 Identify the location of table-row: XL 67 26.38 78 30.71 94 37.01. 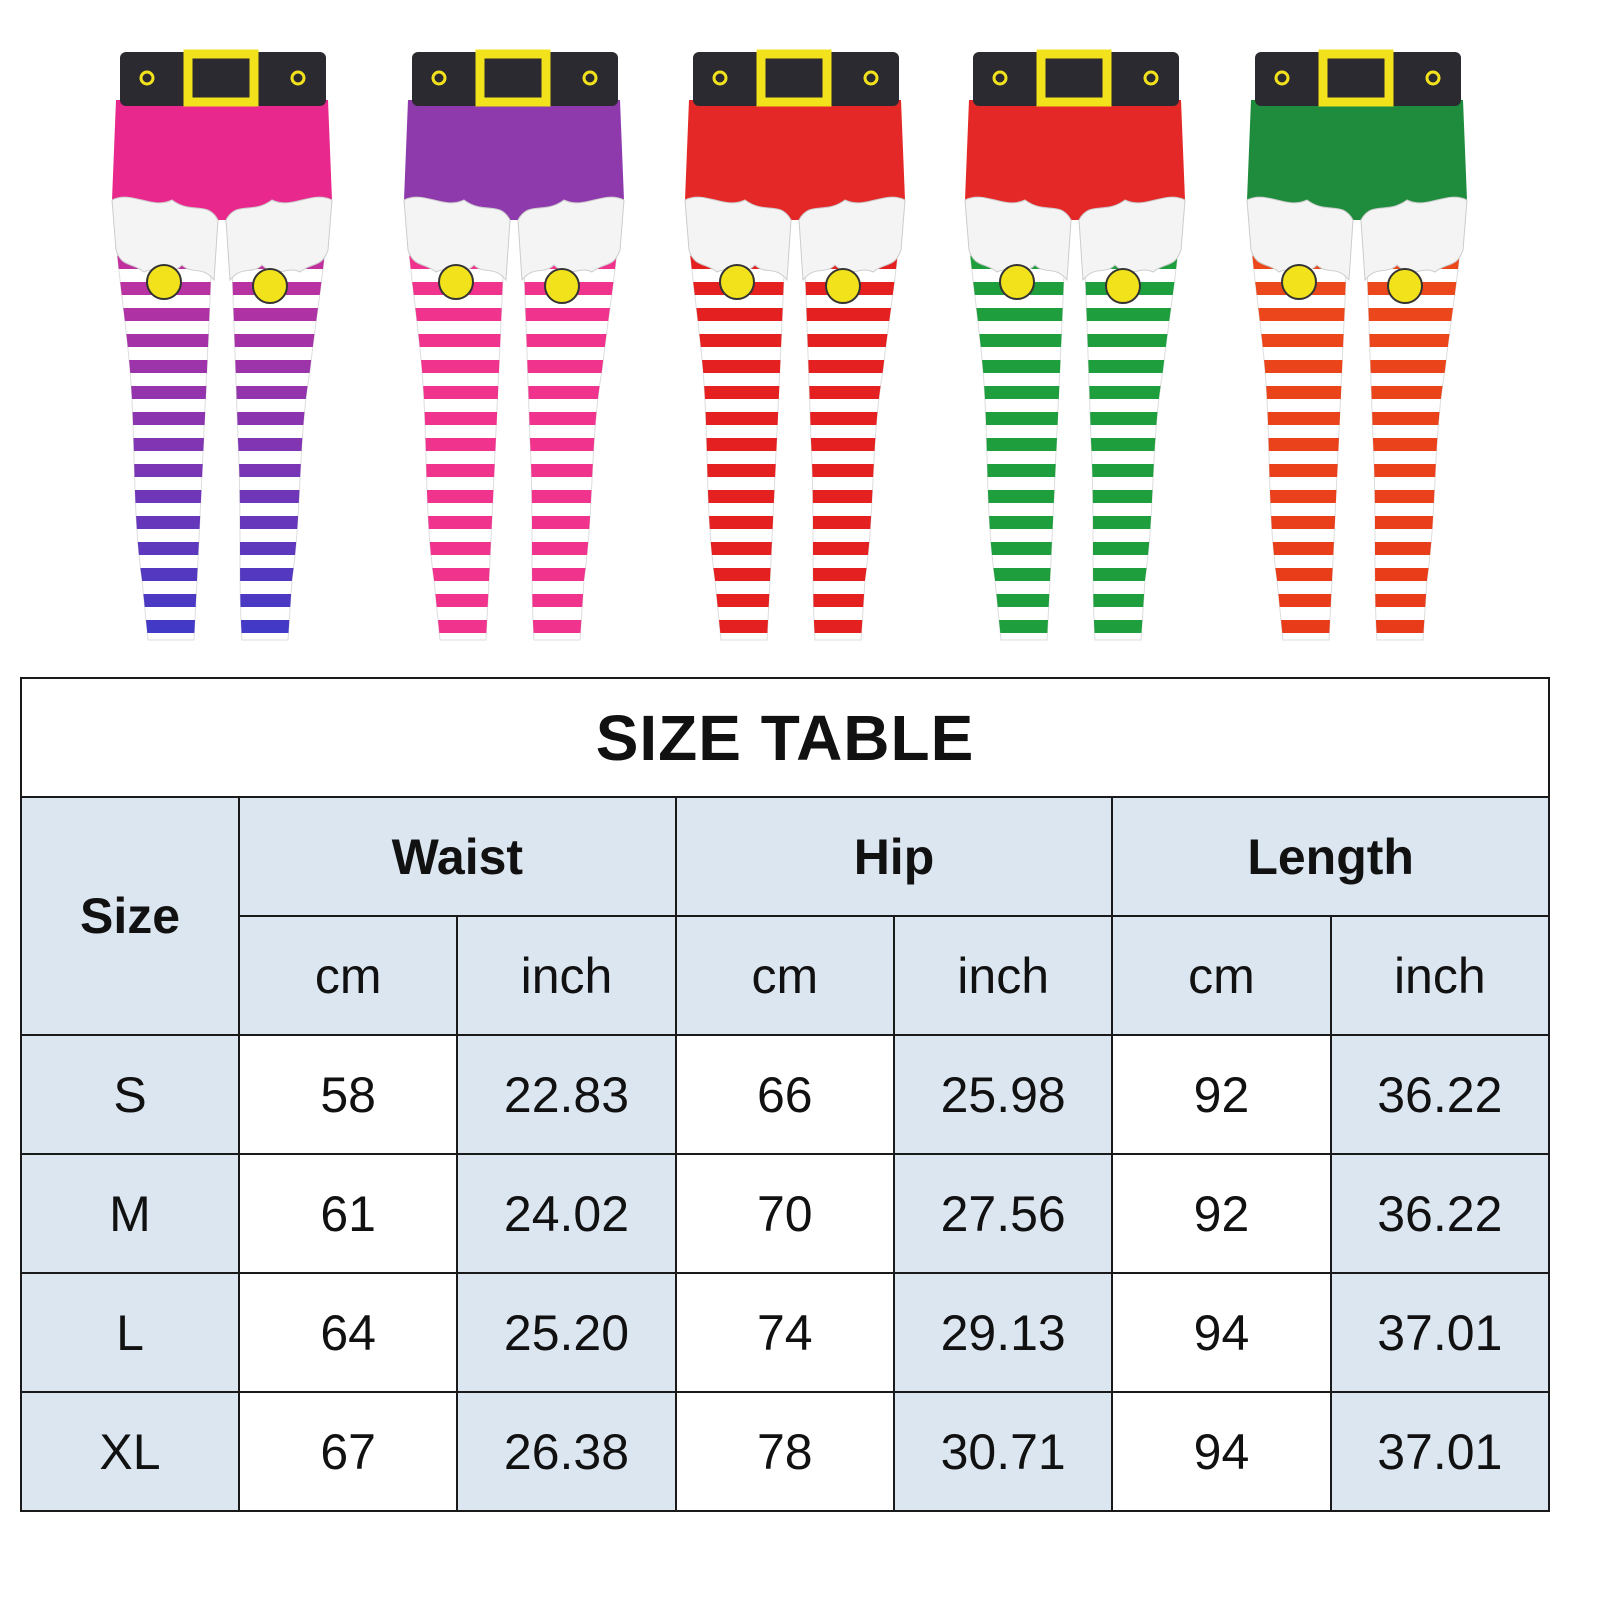
(785, 1451).